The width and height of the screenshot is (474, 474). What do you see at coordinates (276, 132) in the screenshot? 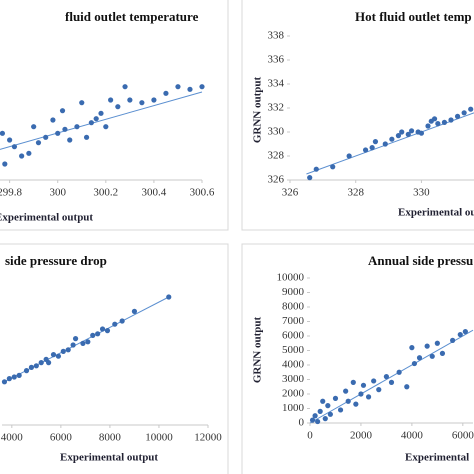
I see `y-tick-label: 330` at bounding box center [276, 132].